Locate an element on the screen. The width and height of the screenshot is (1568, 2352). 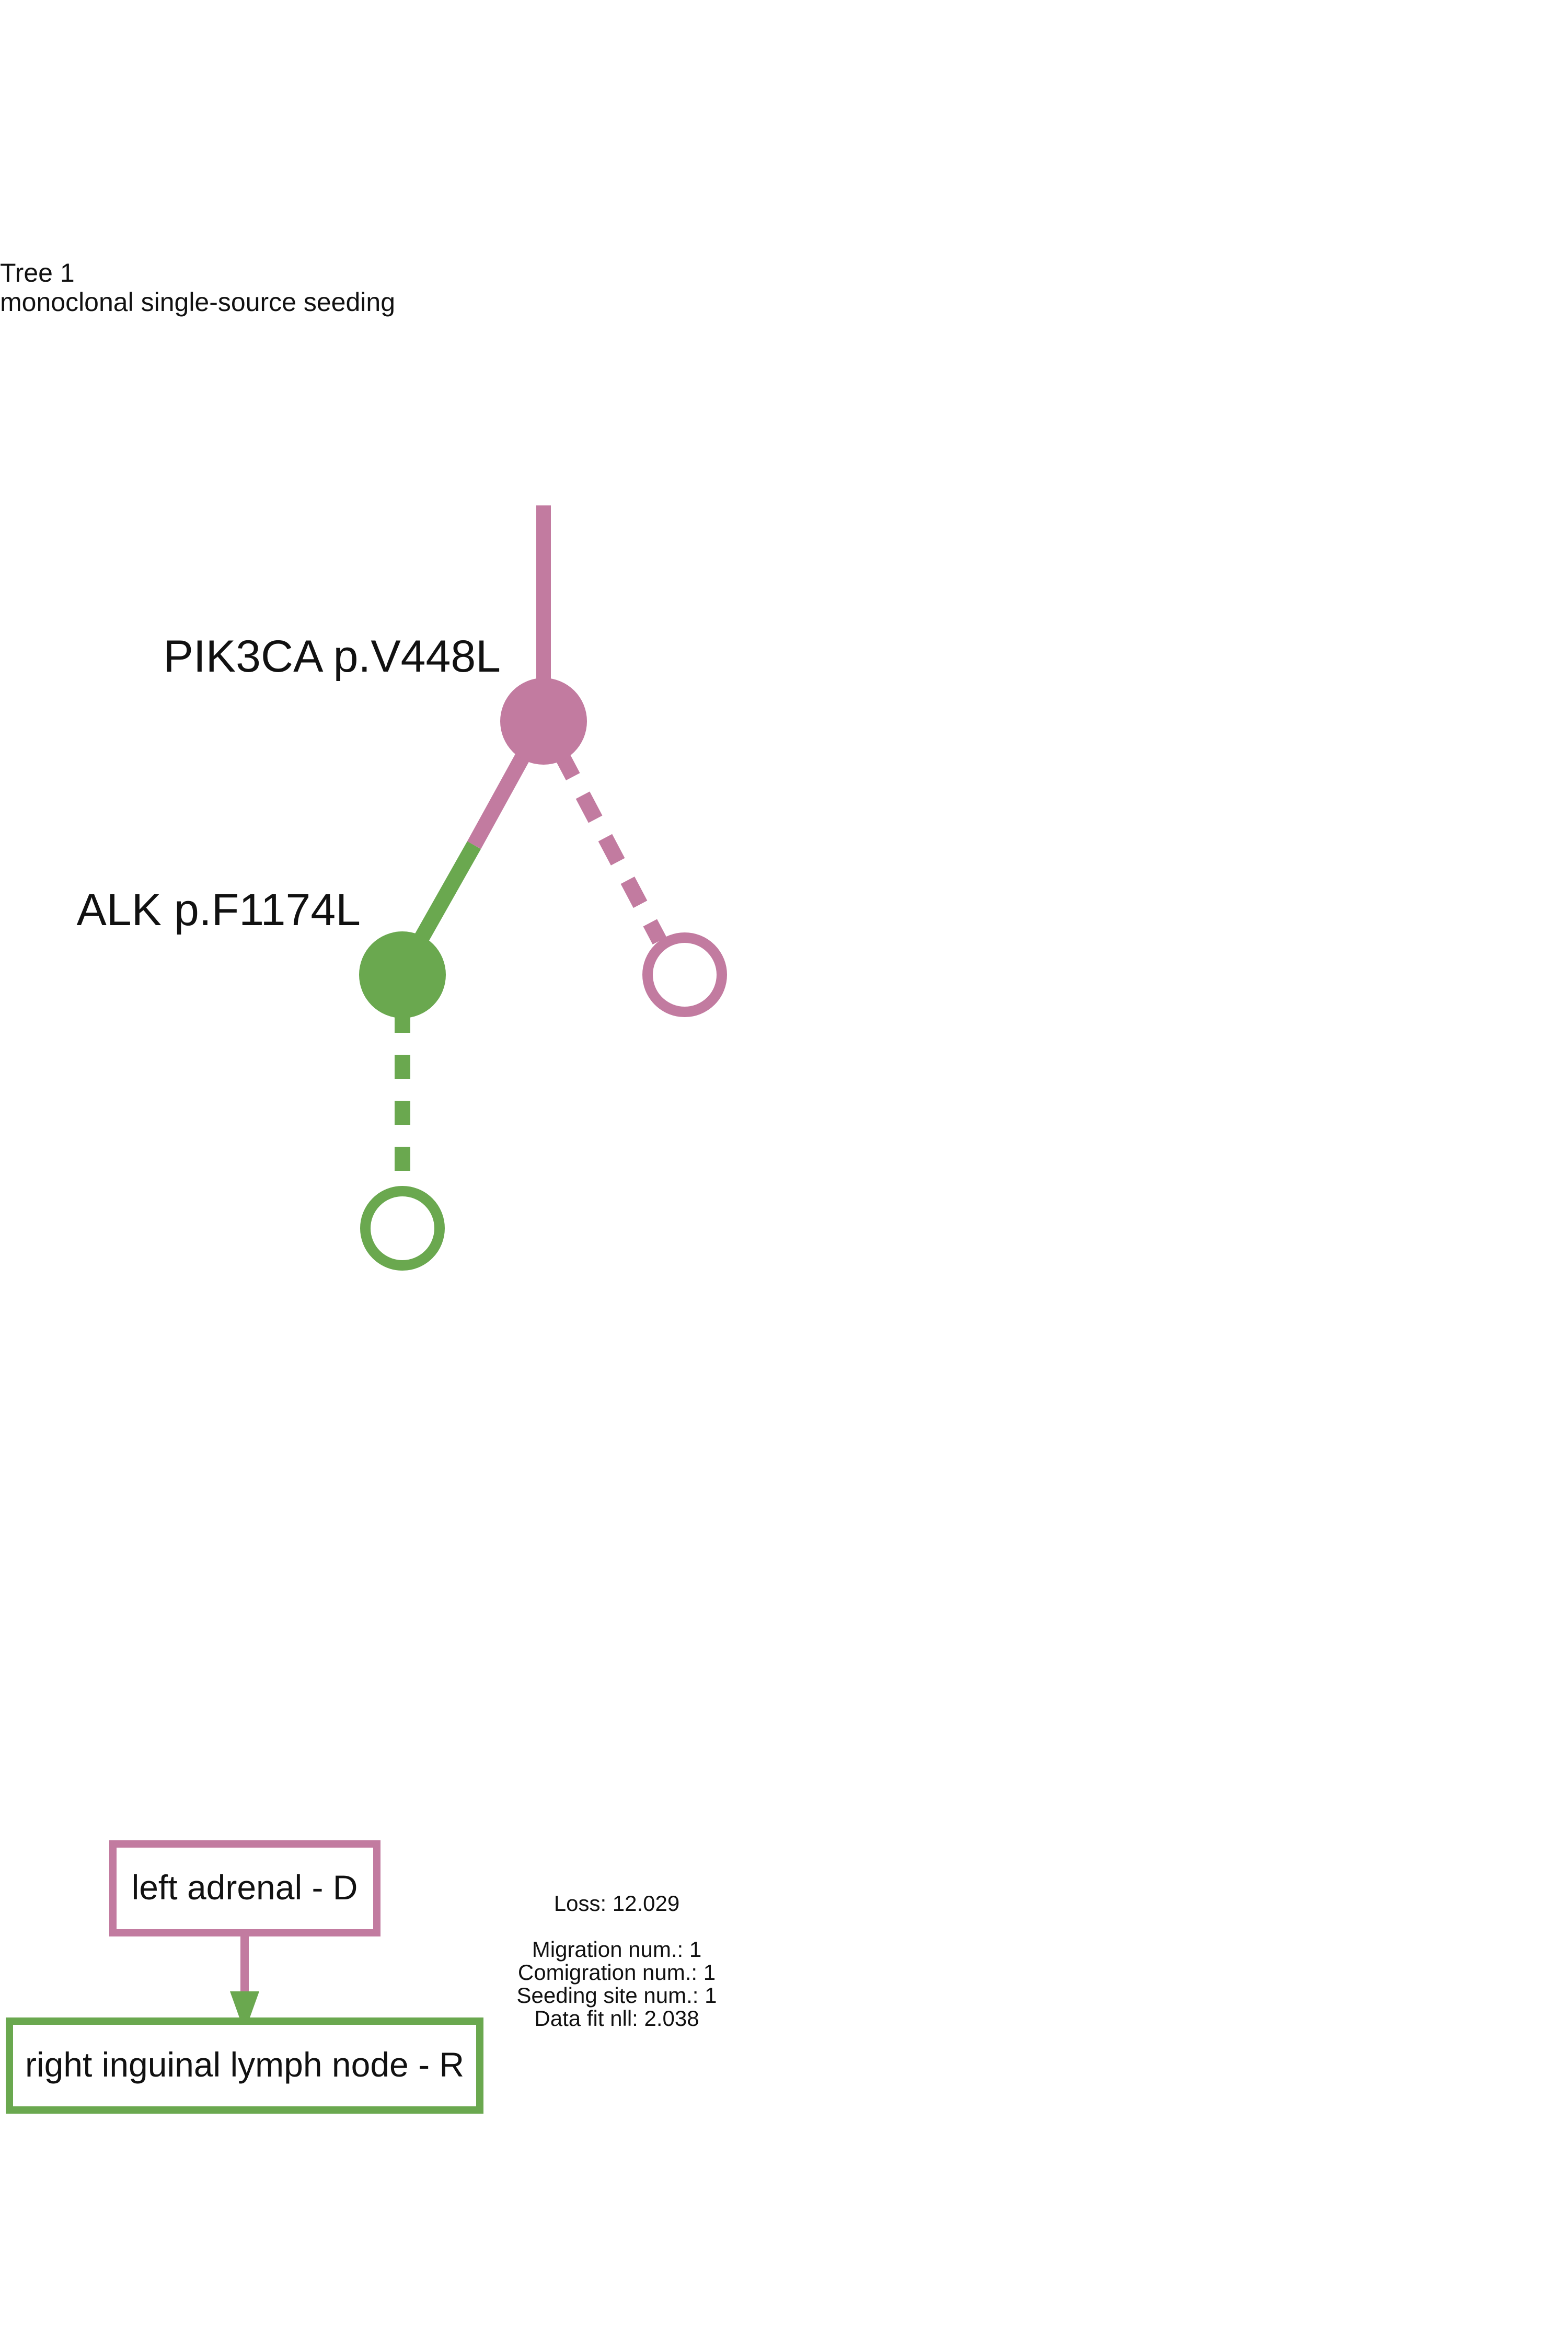
stat-migration-num: Migration num.: 1 is located at coordinates (617, 1949).